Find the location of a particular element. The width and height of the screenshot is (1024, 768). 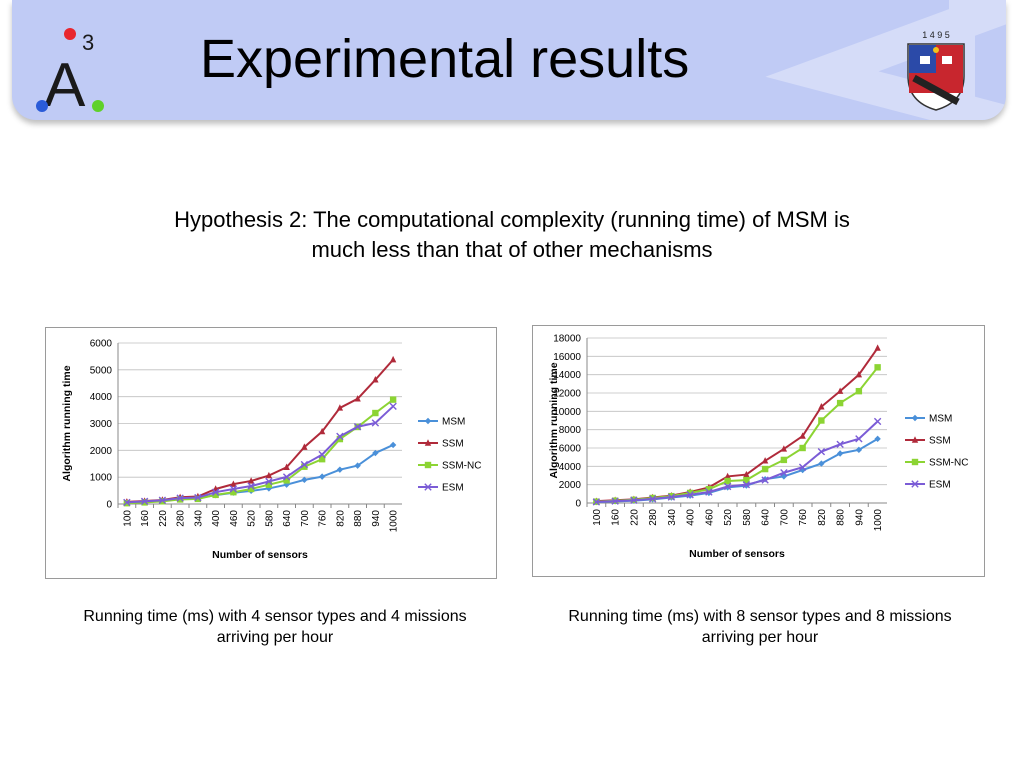

x-tick-label: 160 is located at coordinates (616, 517).